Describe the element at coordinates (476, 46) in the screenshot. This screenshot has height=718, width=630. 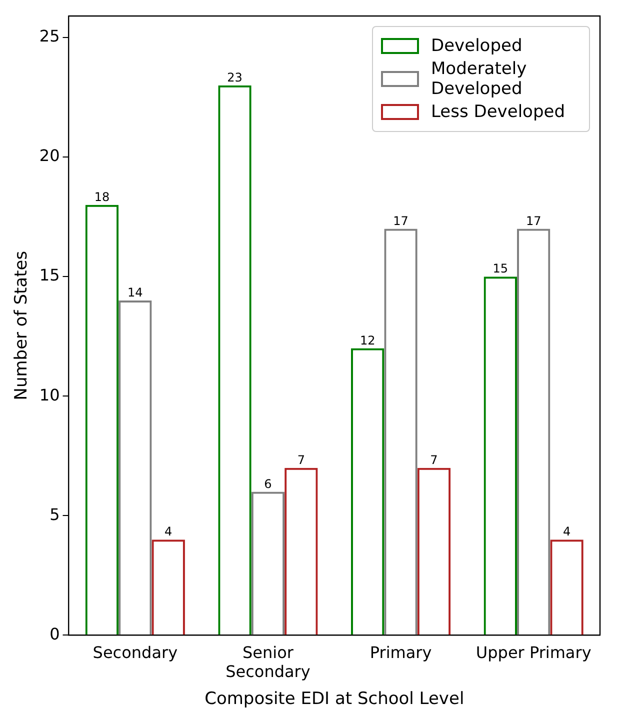
I see `legend-label: Developed` at that location.